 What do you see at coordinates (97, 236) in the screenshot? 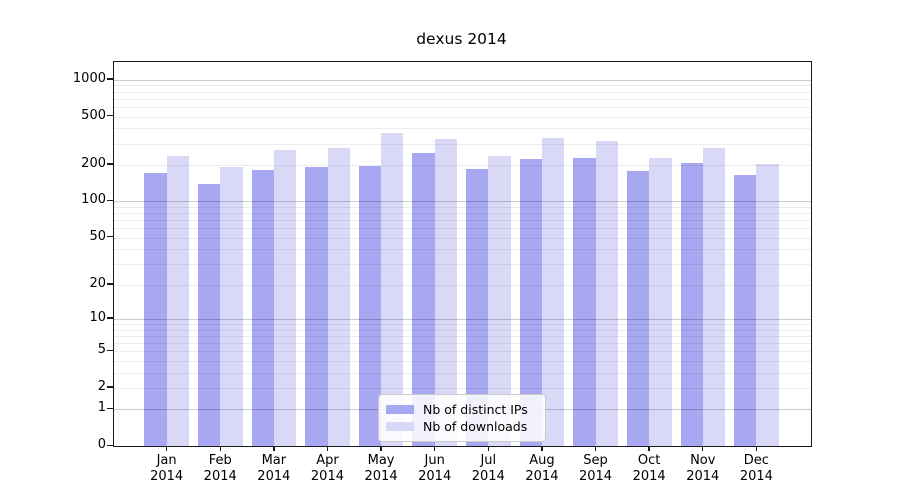
I see `y-tick-label-50: 50` at bounding box center [97, 236].